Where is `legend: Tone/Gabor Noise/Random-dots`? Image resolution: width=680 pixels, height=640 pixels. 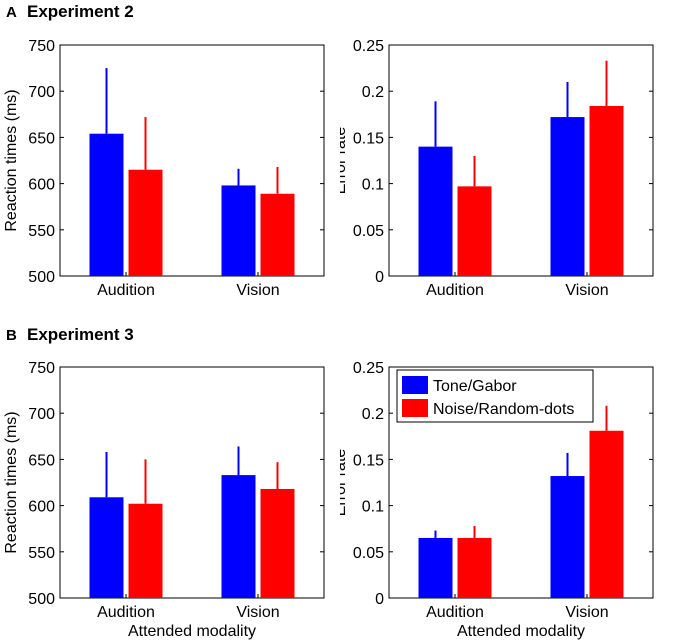
legend: Tone/Gabor Noise/Random-dots is located at coordinates (495, 396).